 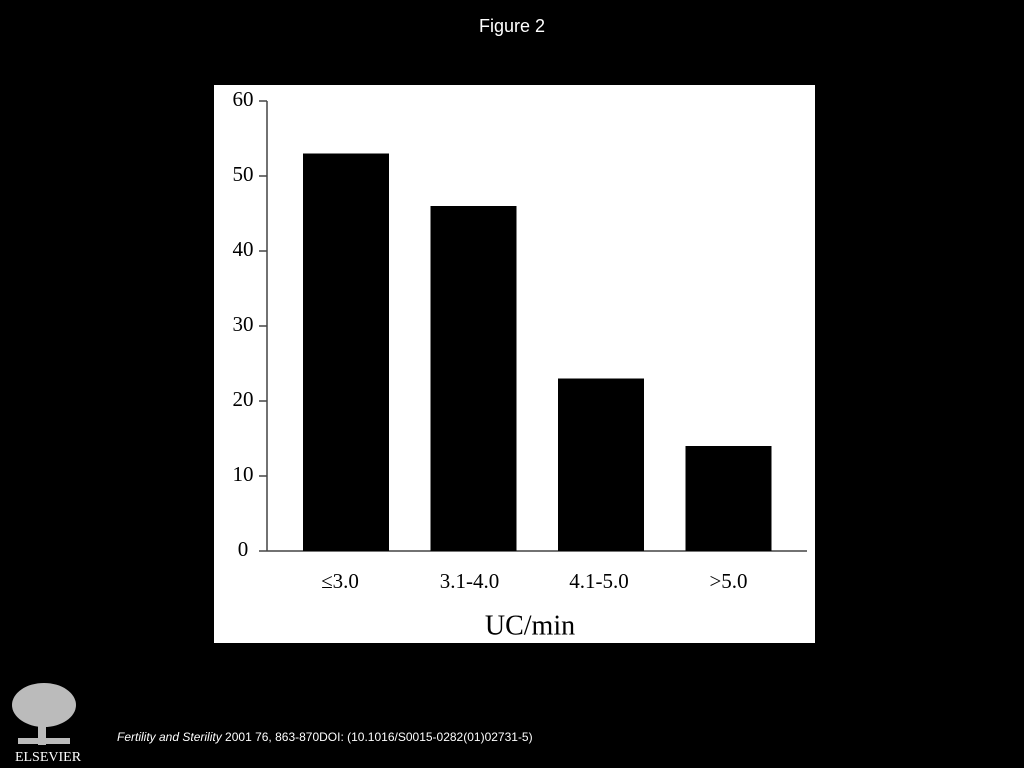 I want to click on citation-journal: Fertility and Sterility, so click(x=170, y=737).